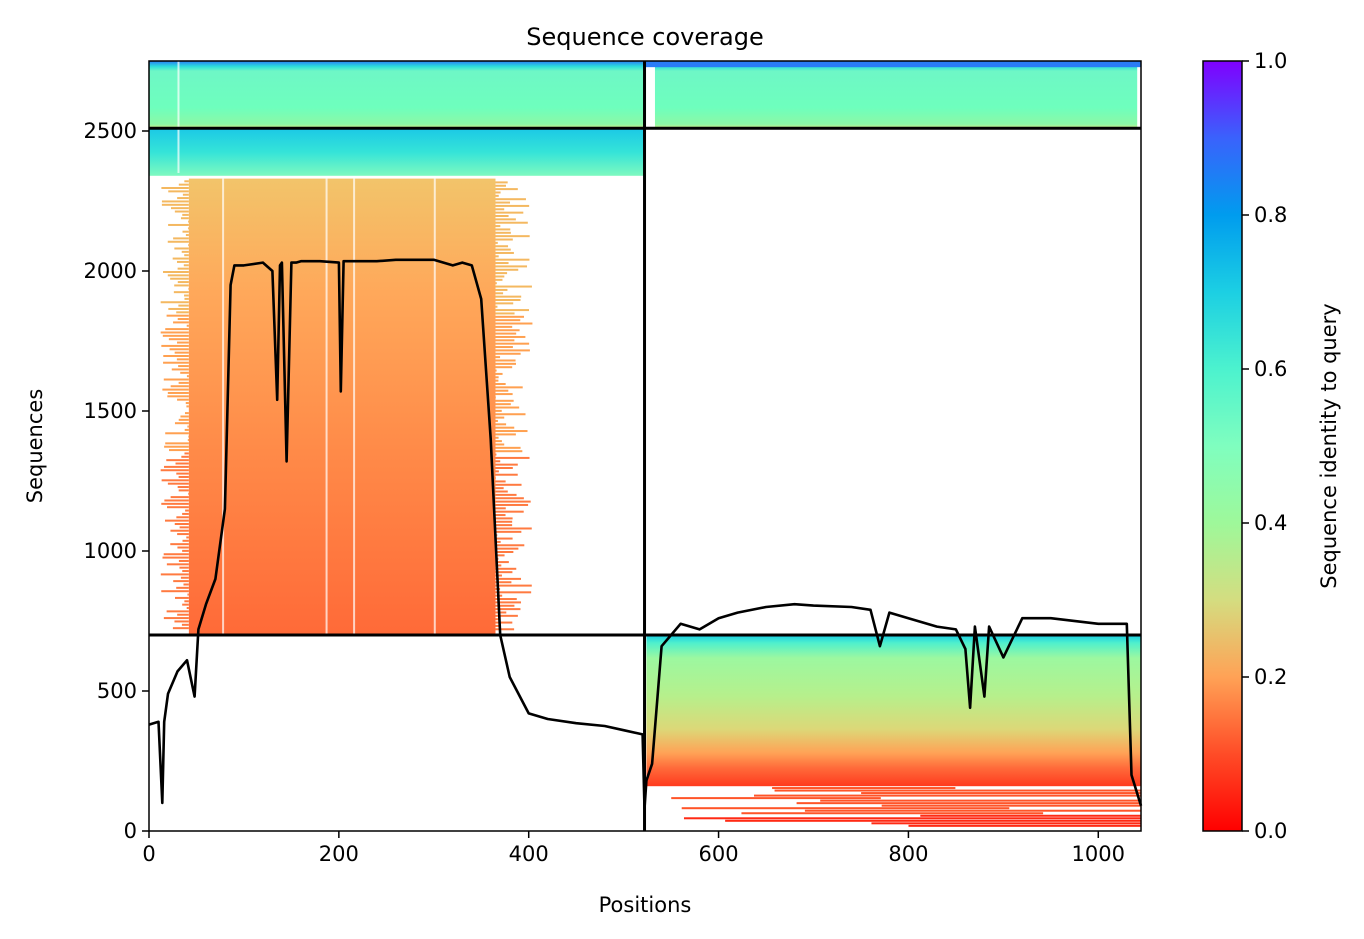 The width and height of the screenshot is (1364, 939). What do you see at coordinates (1270, 369) in the screenshot?
I see `colorbar-tick-label: 0.6` at bounding box center [1270, 369].